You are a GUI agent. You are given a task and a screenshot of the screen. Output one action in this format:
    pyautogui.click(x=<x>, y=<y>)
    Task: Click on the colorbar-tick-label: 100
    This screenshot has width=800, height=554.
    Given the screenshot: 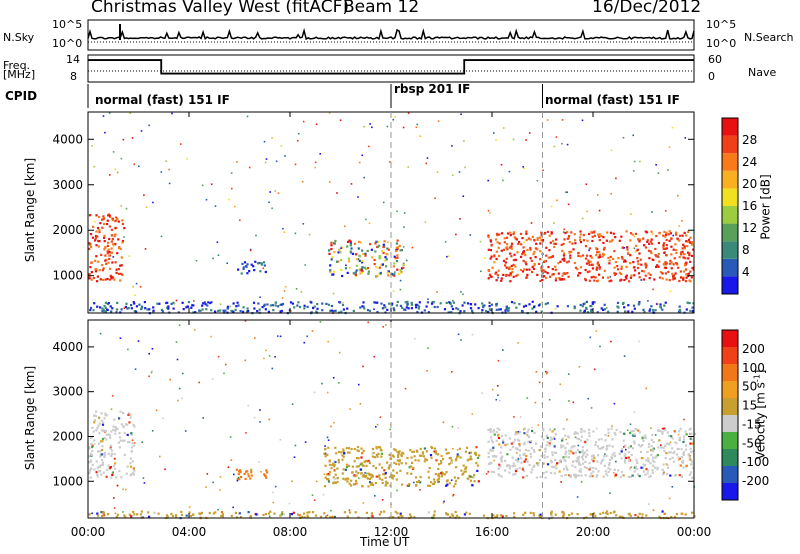 What is the action you would take?
    pyautogui.click(x=753, y=368)
    